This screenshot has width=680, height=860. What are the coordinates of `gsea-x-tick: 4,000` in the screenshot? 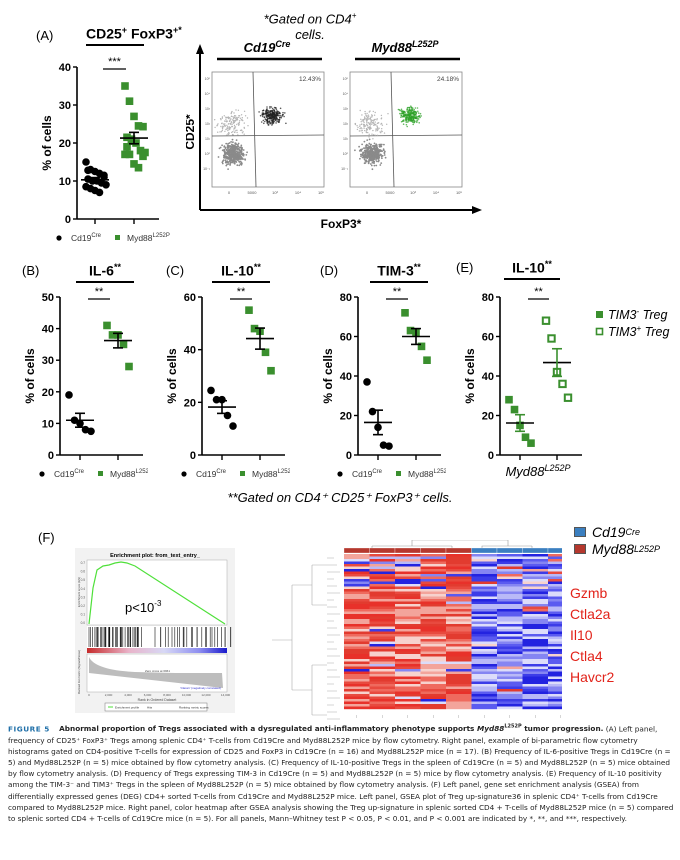 It's located at (128, 695).